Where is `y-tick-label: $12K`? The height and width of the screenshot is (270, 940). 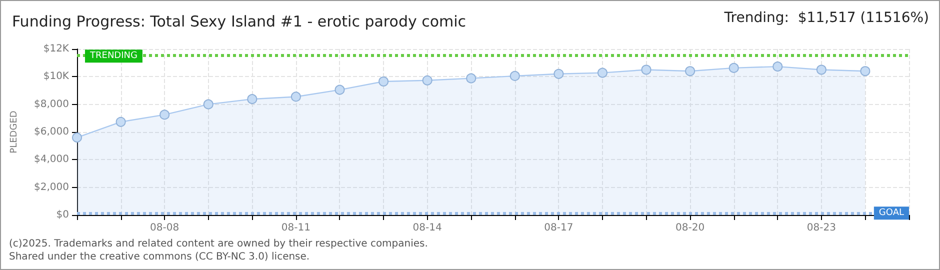
y-tick-label: $12K is located at coordinates (56, 49).